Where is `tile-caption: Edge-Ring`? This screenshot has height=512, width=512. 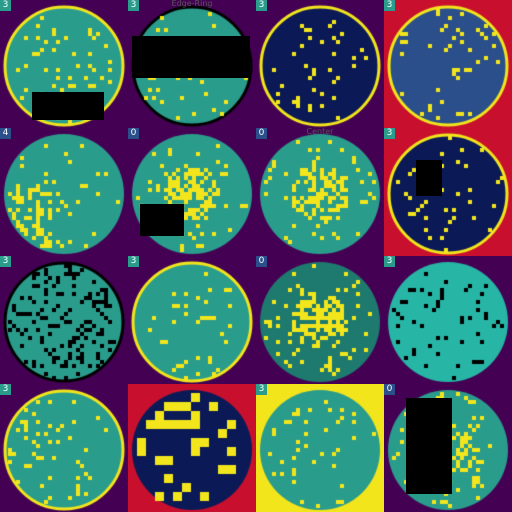
tile-caption: Edge-Ring is located at coordinates (192, 4).